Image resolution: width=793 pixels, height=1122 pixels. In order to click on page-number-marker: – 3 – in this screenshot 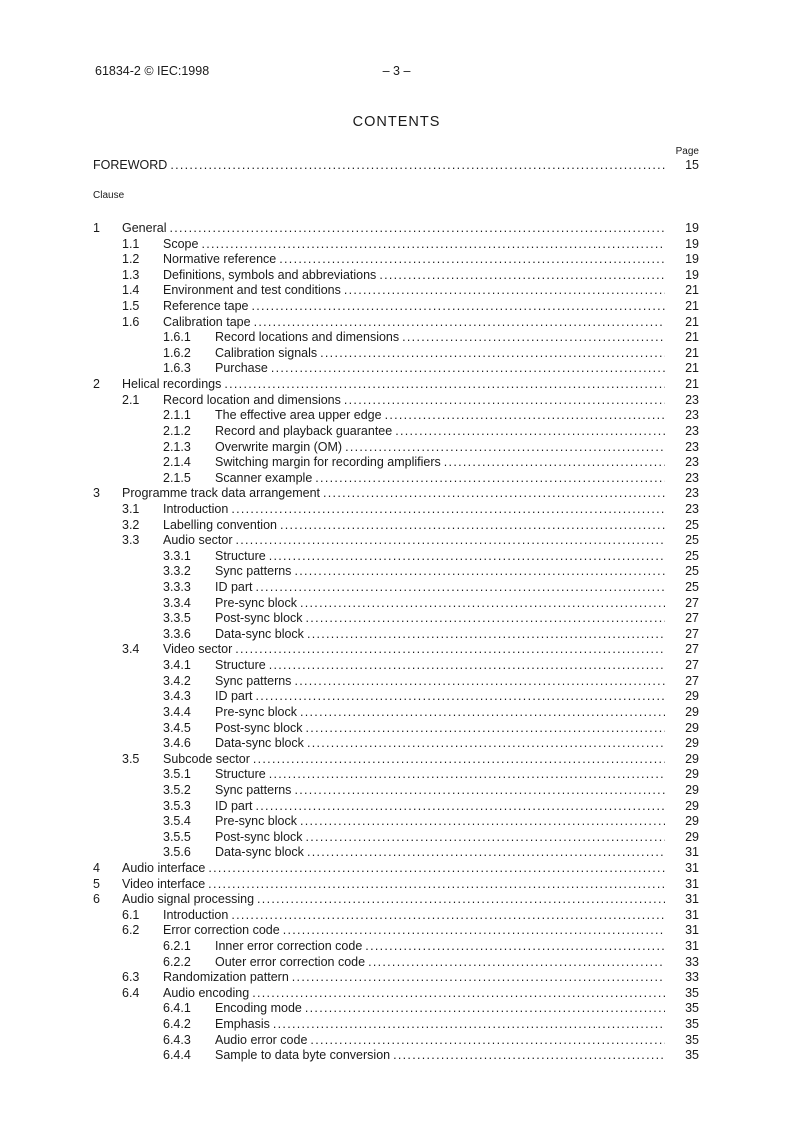, I will do `click(396, 71)`.